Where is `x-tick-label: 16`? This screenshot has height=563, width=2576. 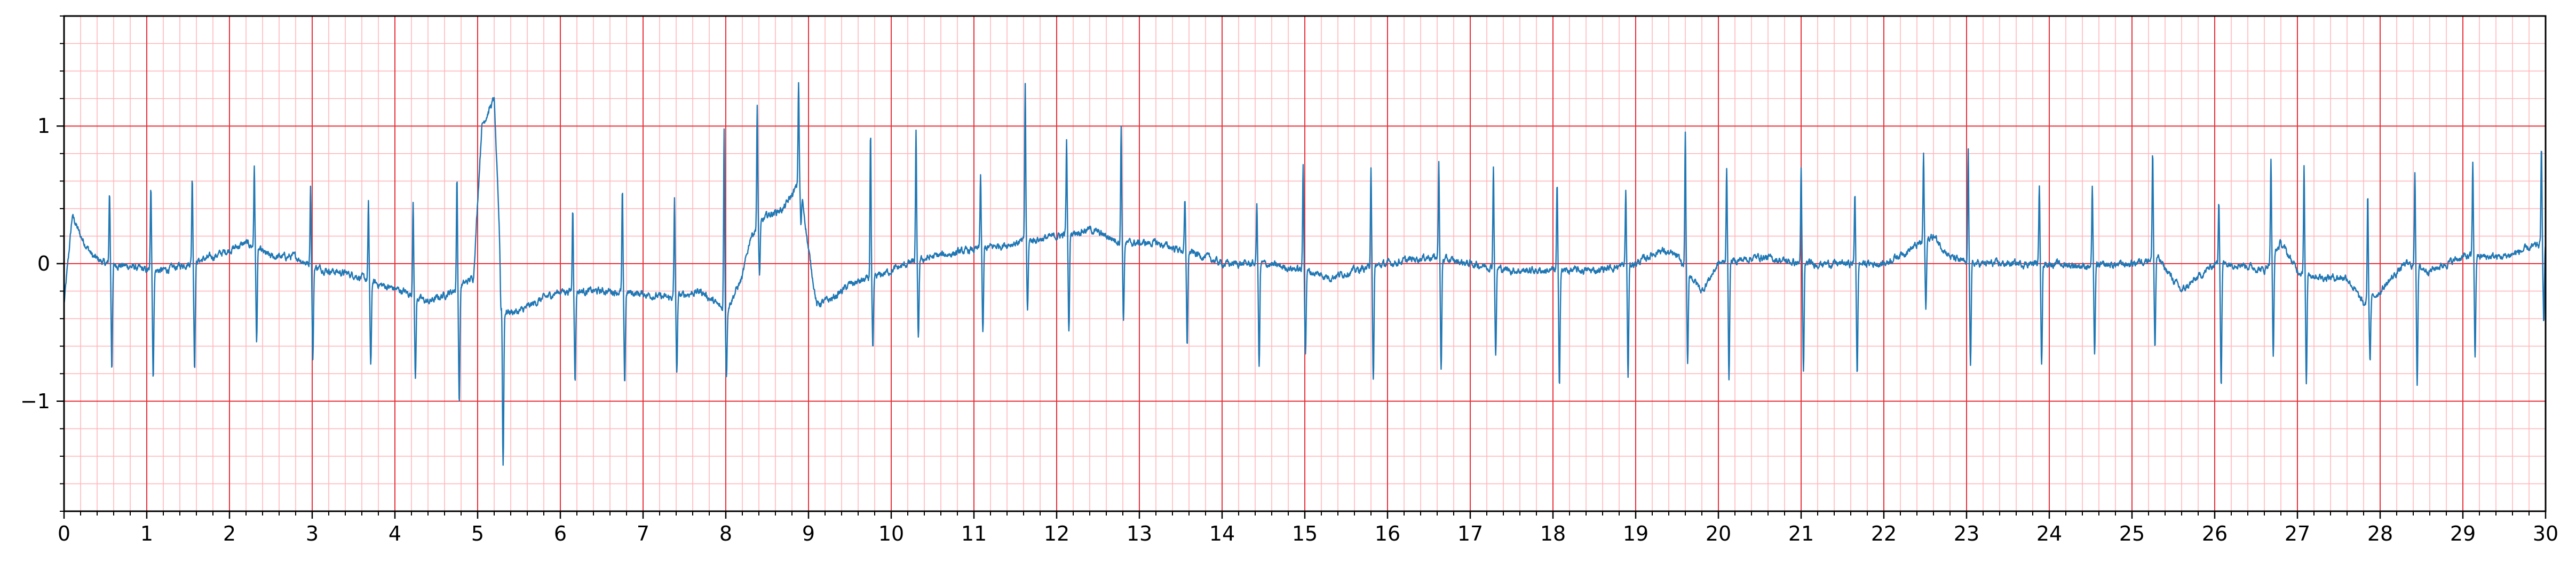
x-tick-label: 16 is located at coordinates (1387, 533).